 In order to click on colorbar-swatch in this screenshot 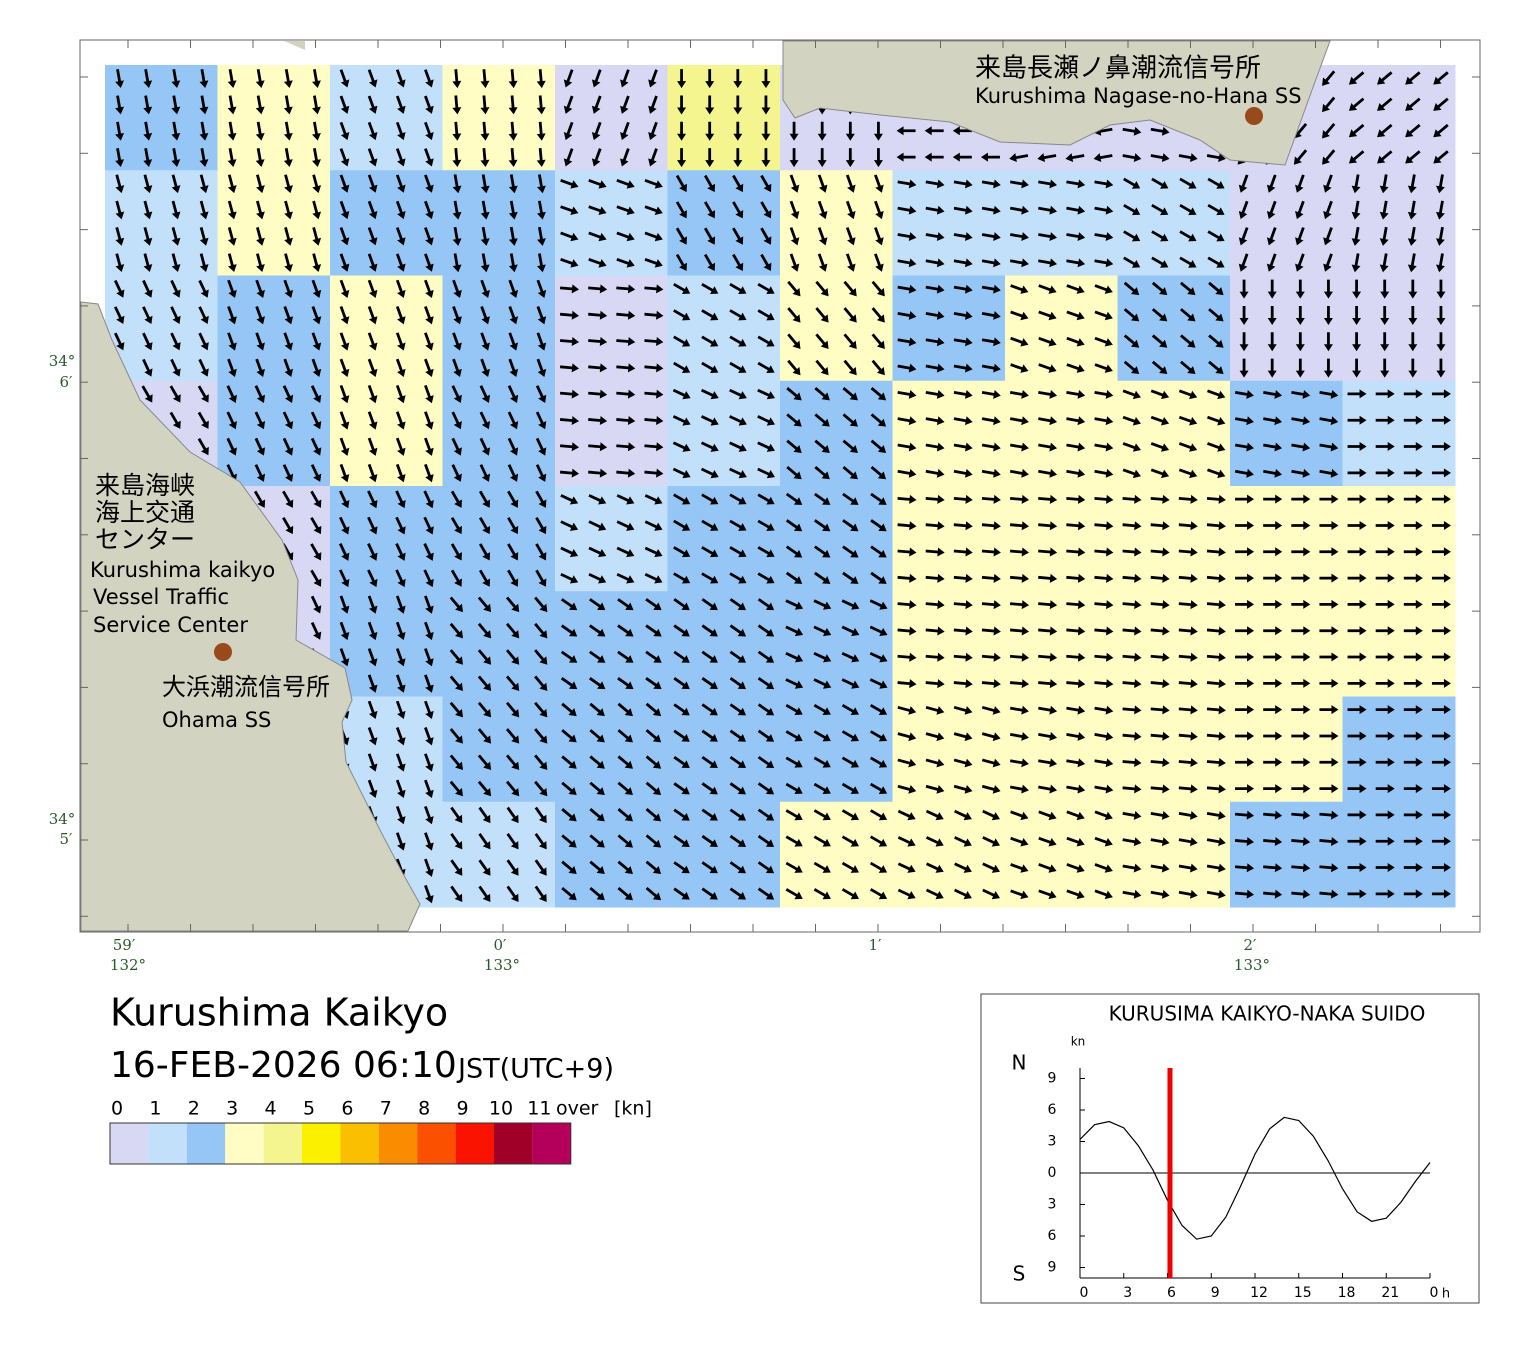, I will do `click(551, 1143)`.